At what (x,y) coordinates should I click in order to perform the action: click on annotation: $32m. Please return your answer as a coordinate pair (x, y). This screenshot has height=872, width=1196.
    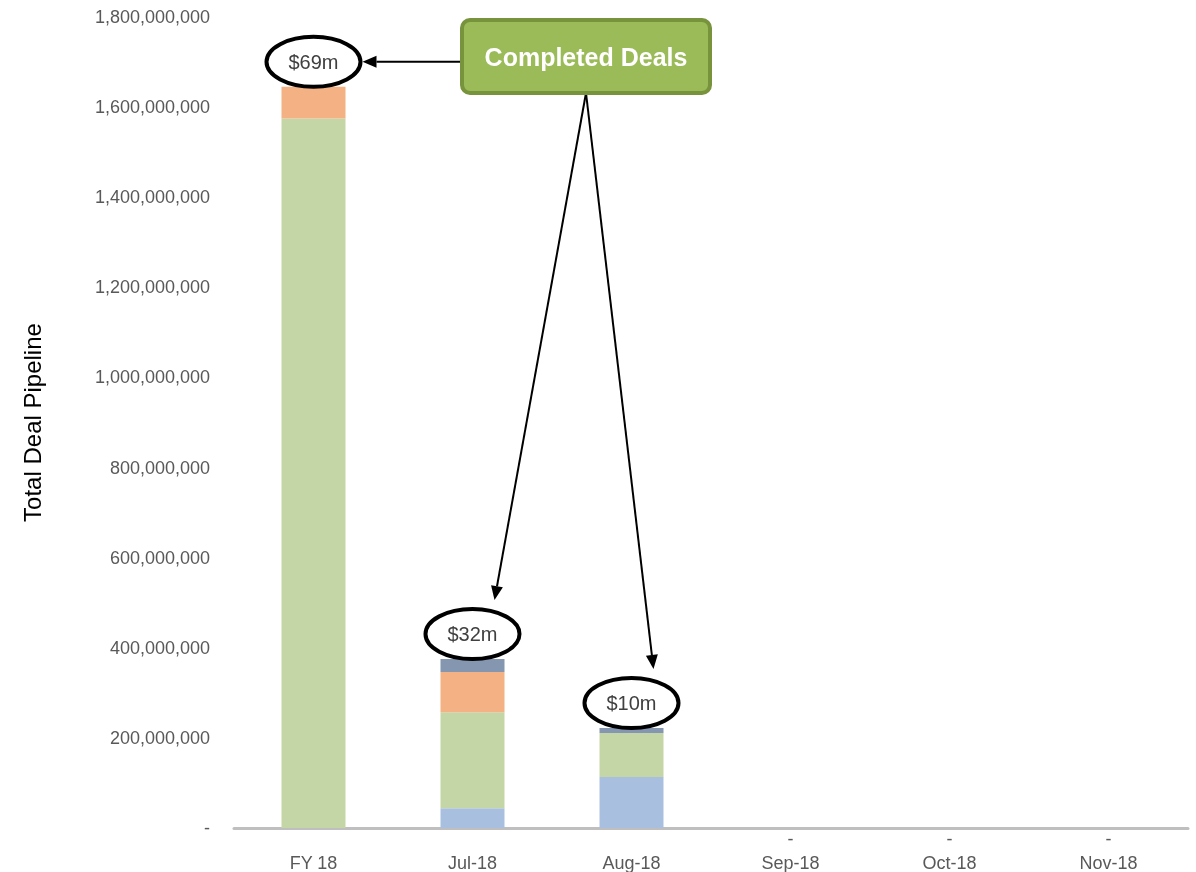
    Looking at the image, I should click on (472, 634).